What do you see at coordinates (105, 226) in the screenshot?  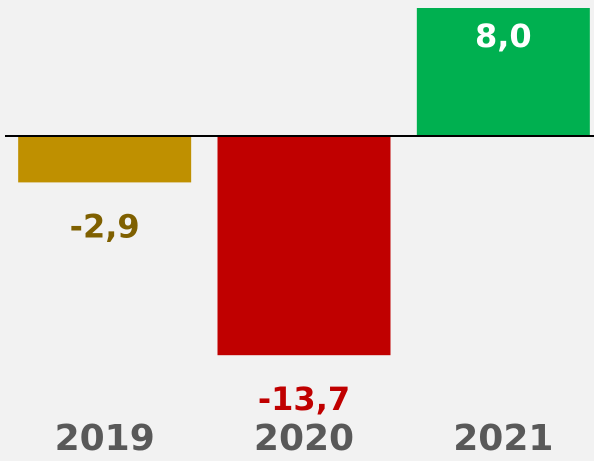 I see `data-label: -2,9` at bounding box center [105, 226].